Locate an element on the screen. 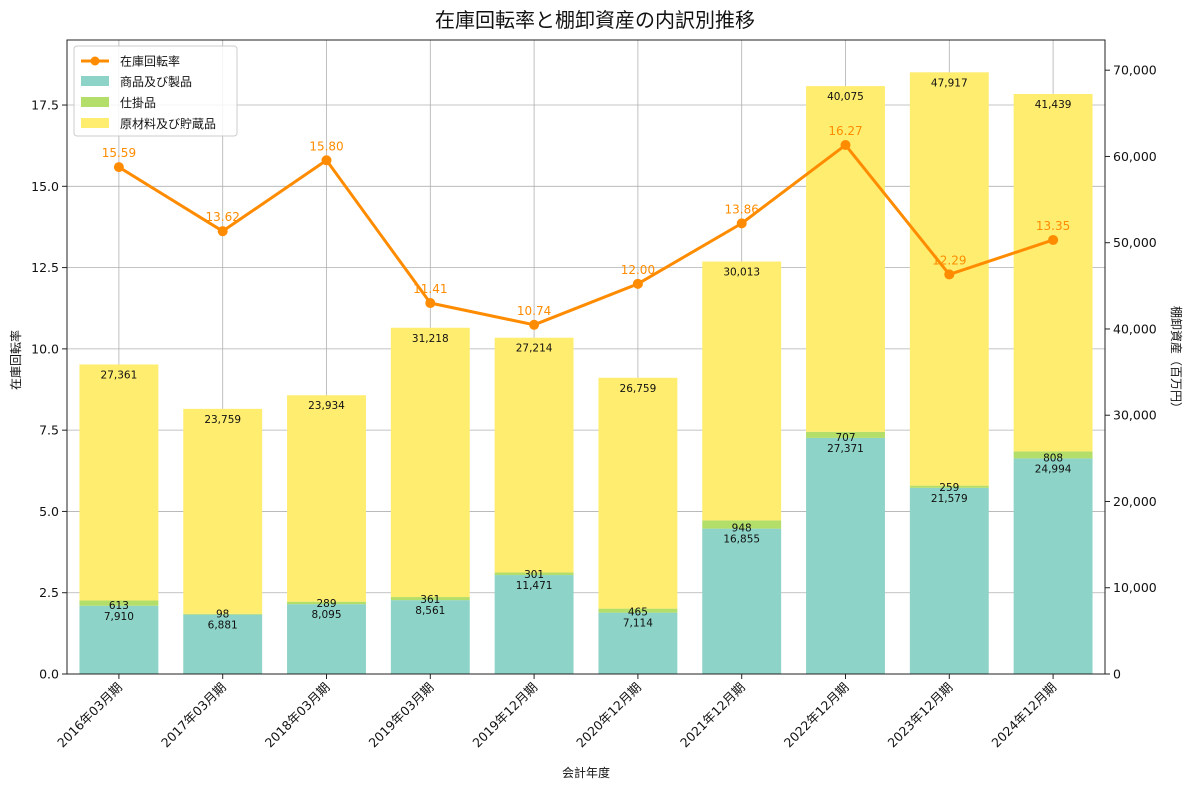  bar-segment-materials-label: 23,759 is located at coordinates (222, 420).